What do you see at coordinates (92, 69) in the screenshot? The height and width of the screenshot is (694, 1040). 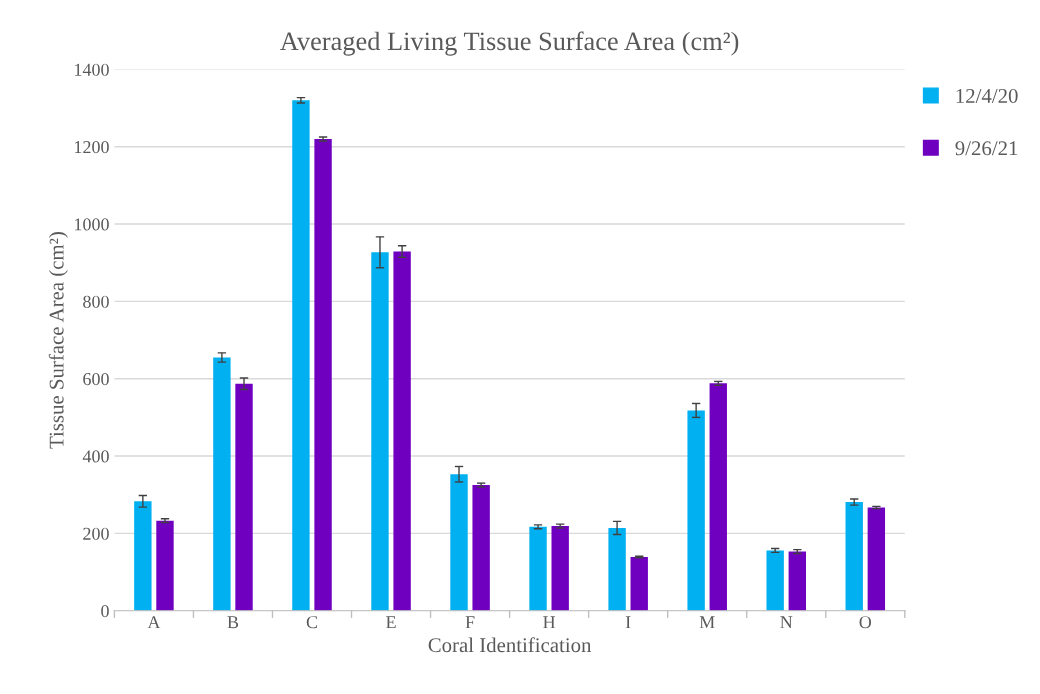 I see `y-tick-label: 1400` at bounding box center [92, 69].